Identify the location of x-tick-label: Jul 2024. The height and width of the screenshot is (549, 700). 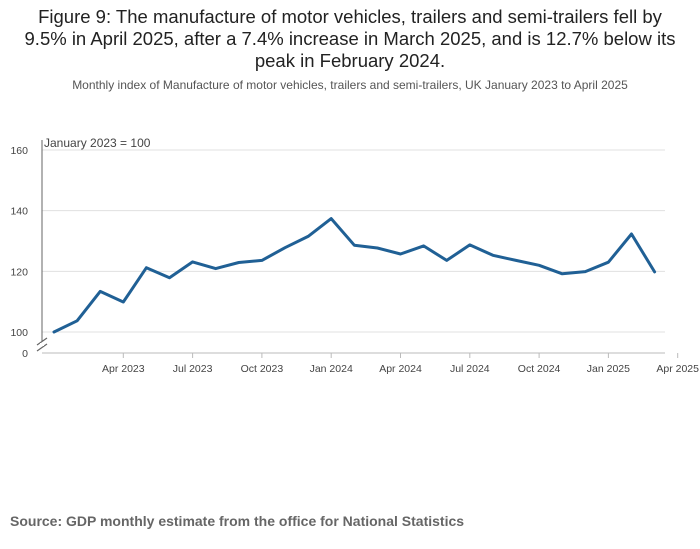
(470, 369).